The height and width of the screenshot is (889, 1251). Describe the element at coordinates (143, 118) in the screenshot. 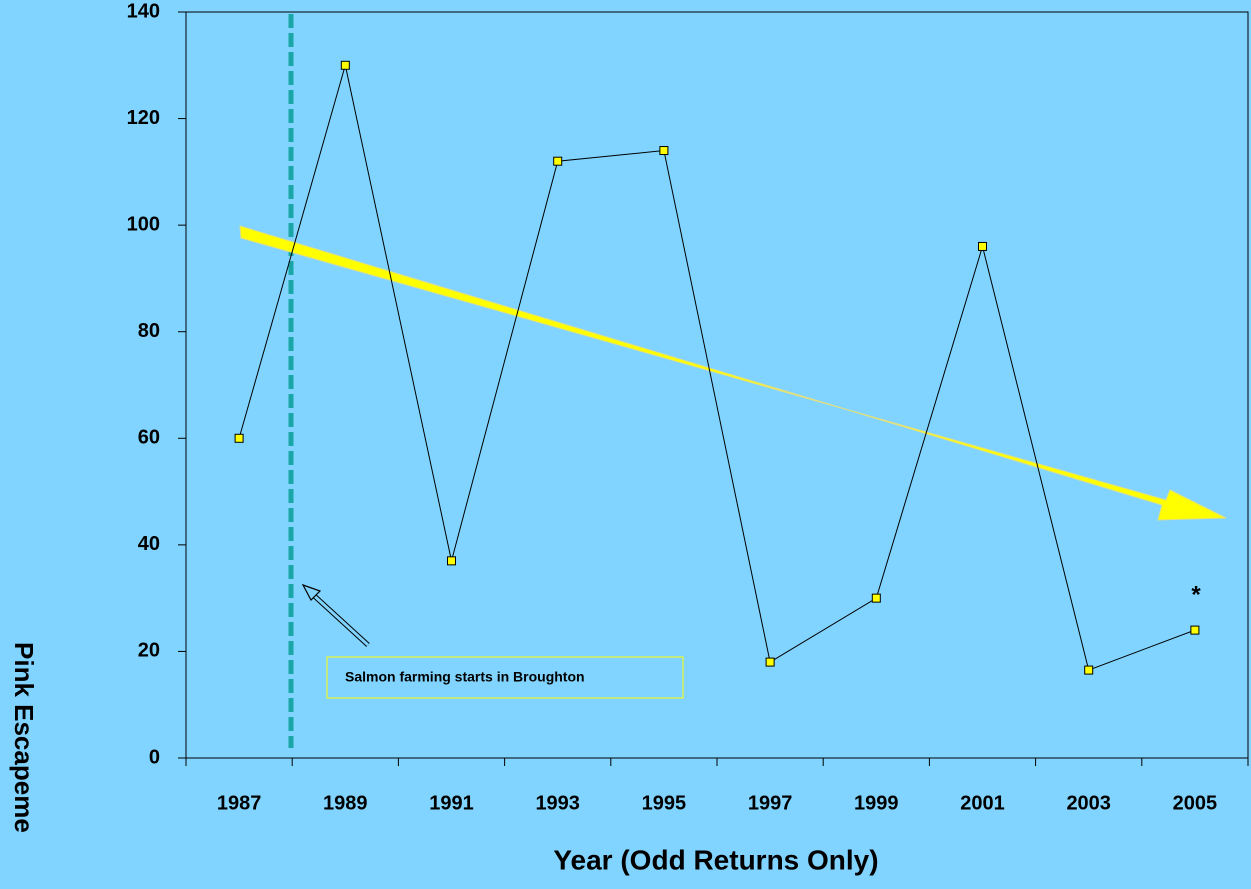

I see `y-tick-label: 120` at that location.